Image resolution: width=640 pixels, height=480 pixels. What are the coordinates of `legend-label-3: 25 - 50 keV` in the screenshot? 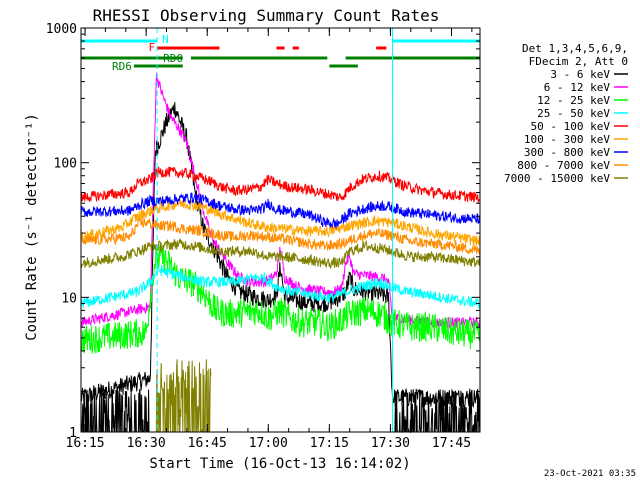 It's located at (573, 113).